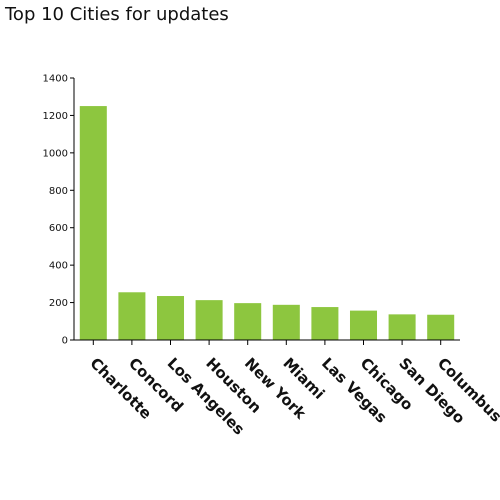 The width and height of the screenshot is (500, 500). Describe the element at coordinates (59, 210) in the screenshot. I see `y-axis: 0 200 400 600 800 1000 1200 1400` at that location.